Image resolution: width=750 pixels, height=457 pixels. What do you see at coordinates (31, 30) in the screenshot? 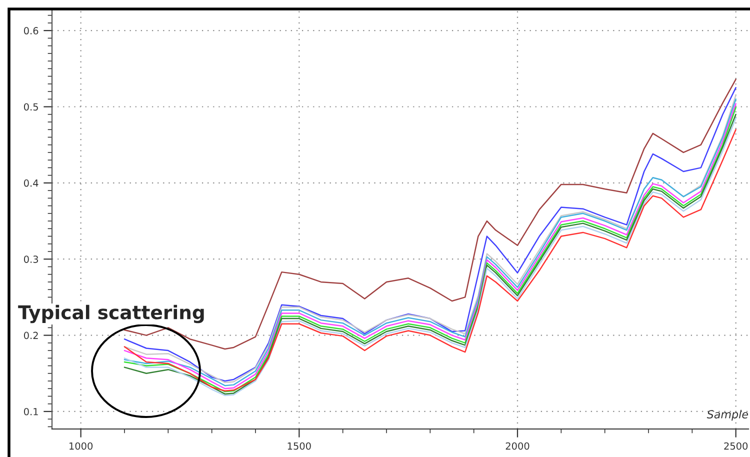
I see `y-tick-label: 0.6` at bounding box center [31, 30].